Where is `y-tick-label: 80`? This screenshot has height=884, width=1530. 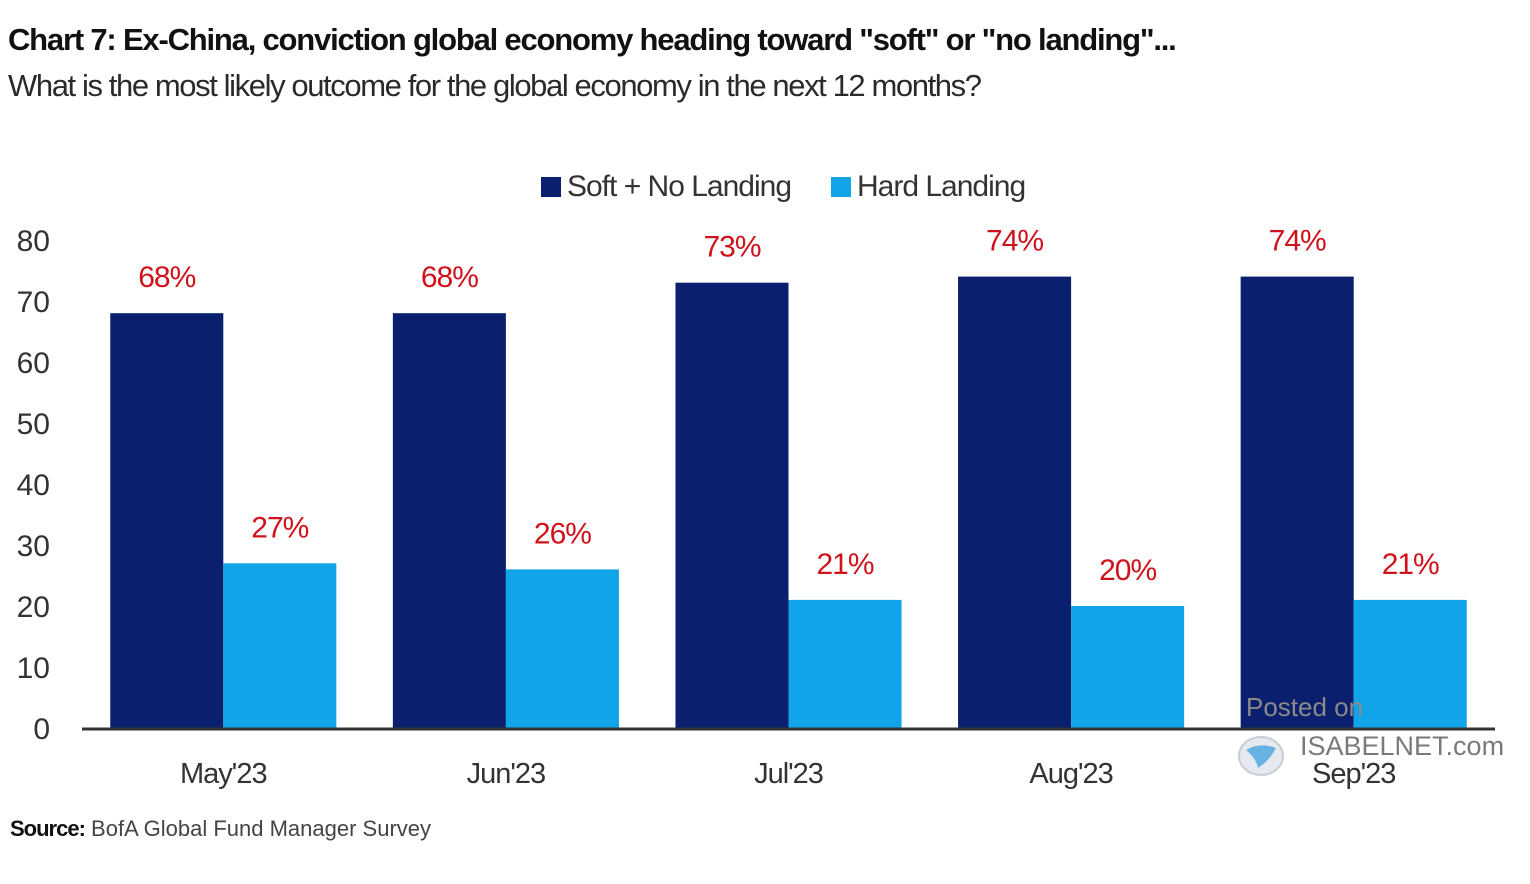
y-tick-label: 80 is located at coordinates (33, 241).